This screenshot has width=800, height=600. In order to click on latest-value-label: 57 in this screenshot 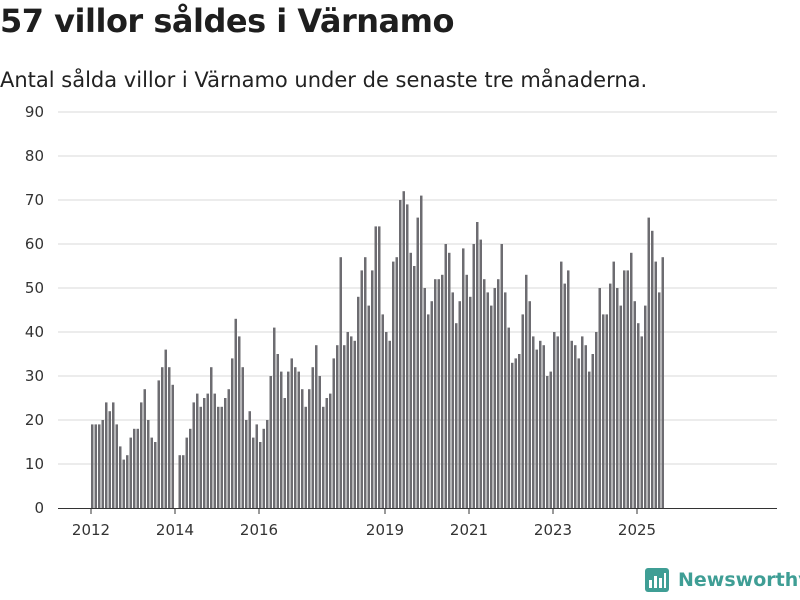, I will do `click(746, 2)`.